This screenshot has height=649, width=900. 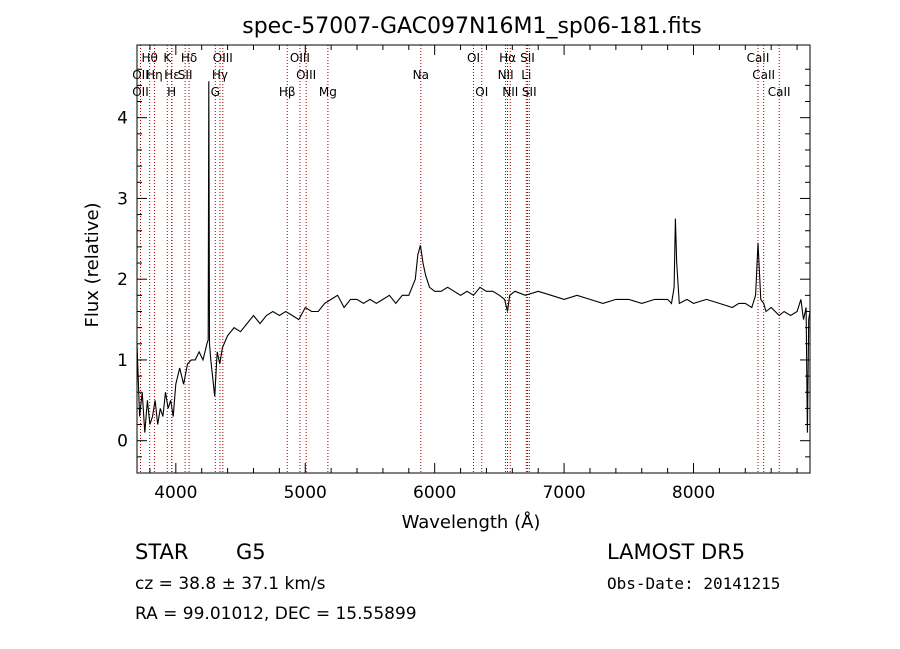 What do you see at coordinates (763, 75) in the screenshot?
I see `marker-label-26: CaII` at bounding box center [763, 75].